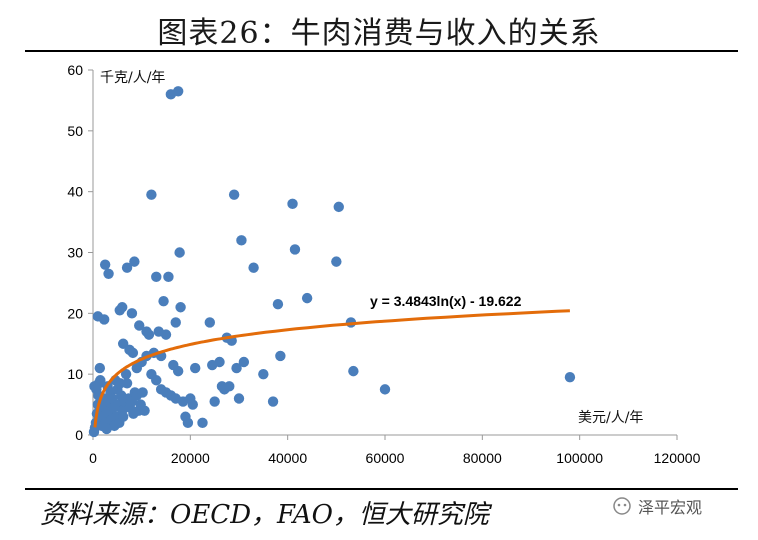 The image size is (758, 540). Describe the element at coordinates (446, 301) in the screenshot. I see `trendline-equation: y = 3.4843ln(x) - 19.622` at that location.